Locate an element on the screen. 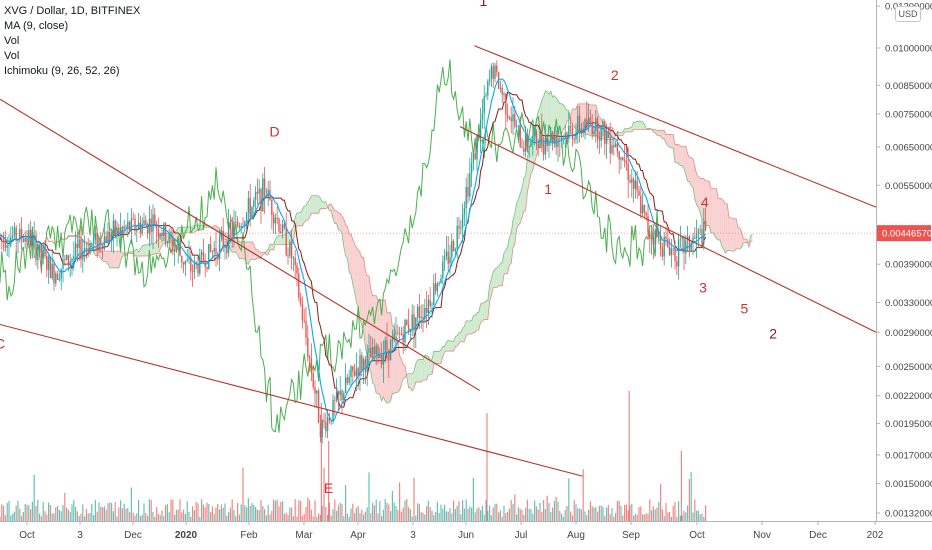 This screenshot has width=932, height=550. currency-button: USD is located at coordinates (908, 14).